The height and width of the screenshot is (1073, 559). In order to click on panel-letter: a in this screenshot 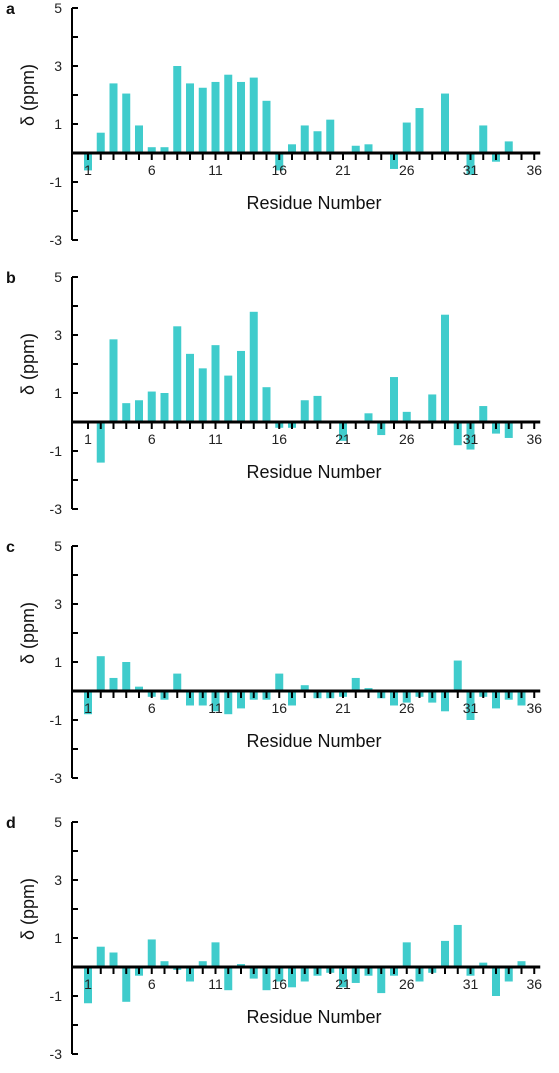, I will do `click(10, 9)`.